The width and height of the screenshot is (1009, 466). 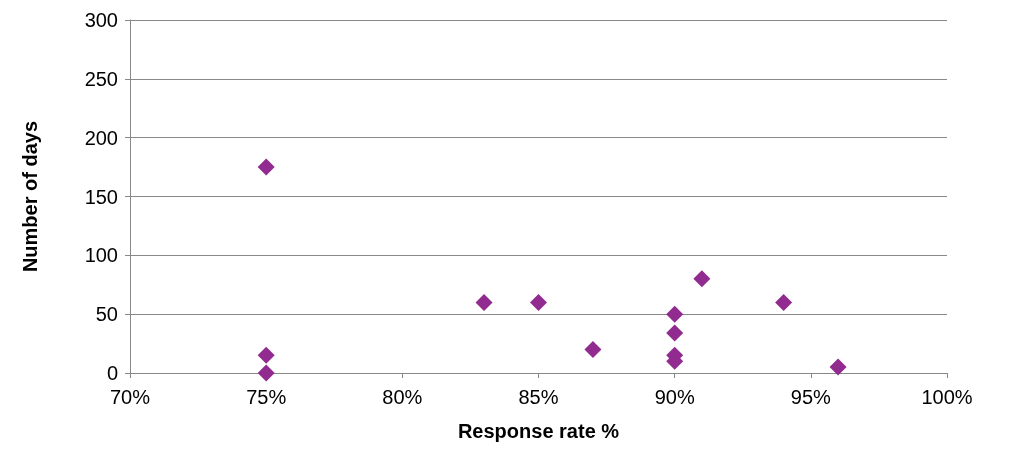 I want to click on x-tick-label: 90%, so click(x=674, y=397).